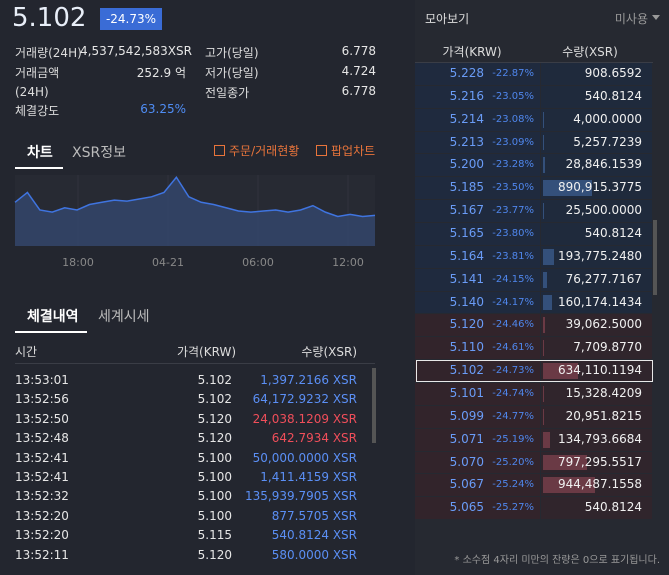 The image size is (669, 575). I want to click on orderbook-mode: 미사용, so click(631, 19).